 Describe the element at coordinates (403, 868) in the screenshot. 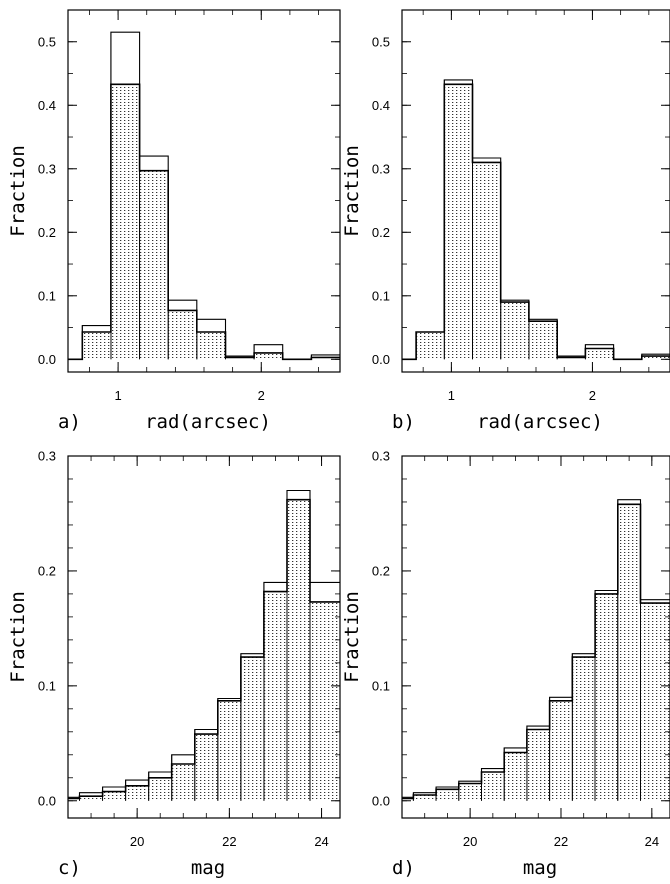

I see `panel-label: d)` at that location.